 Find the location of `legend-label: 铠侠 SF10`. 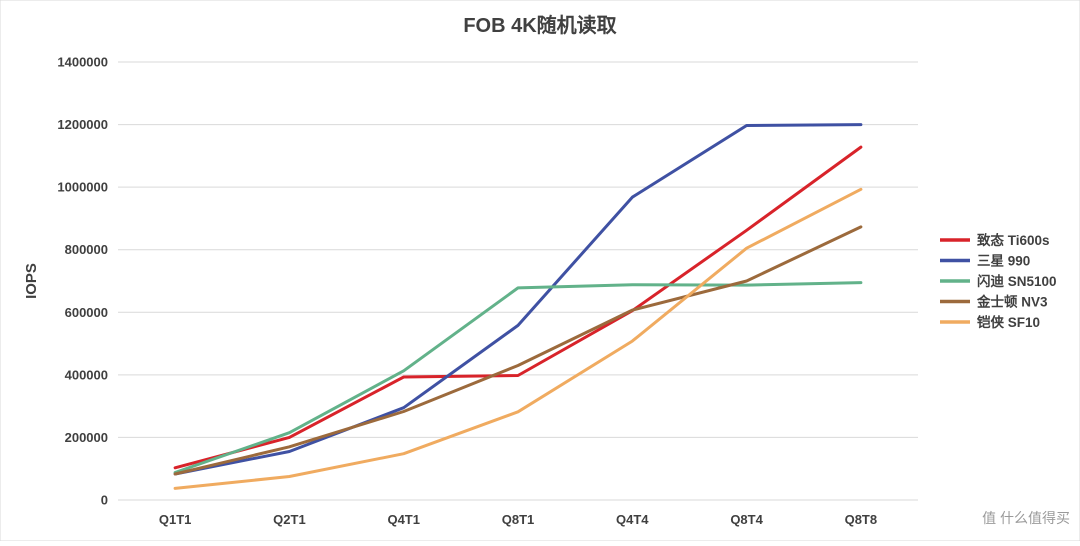

legend-label: 铠侠 SF10 is located at coordinates (1008, 322).